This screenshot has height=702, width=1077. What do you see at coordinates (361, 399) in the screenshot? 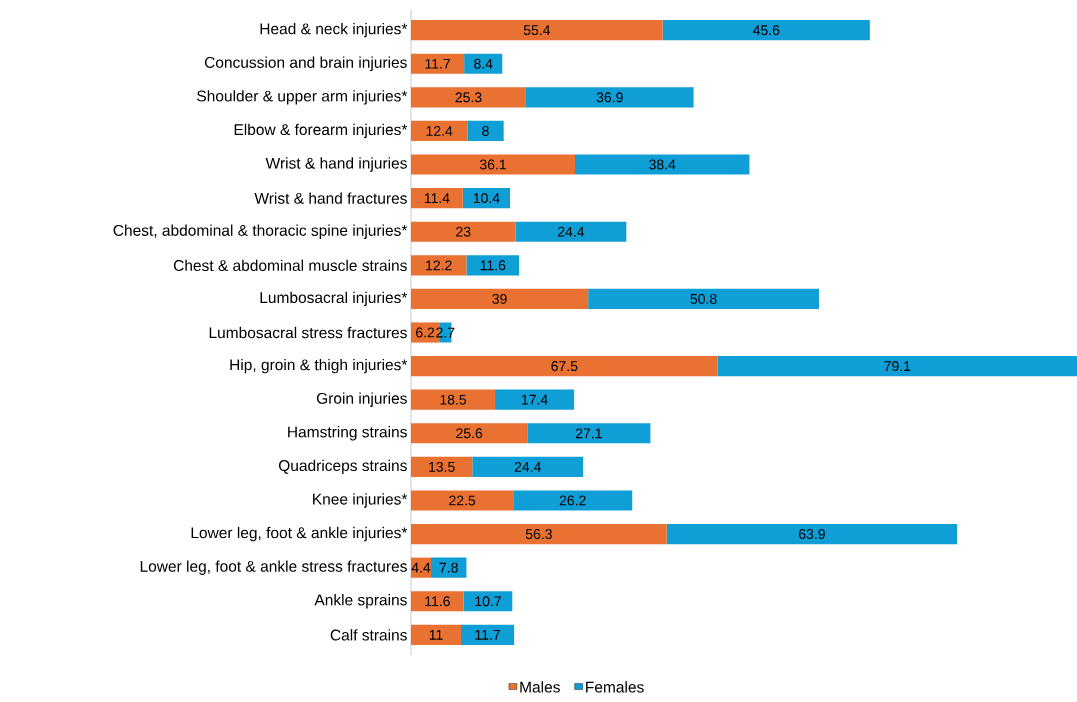
I see `y-tick-label: Groin injuries` at bounding box center [361, 399].